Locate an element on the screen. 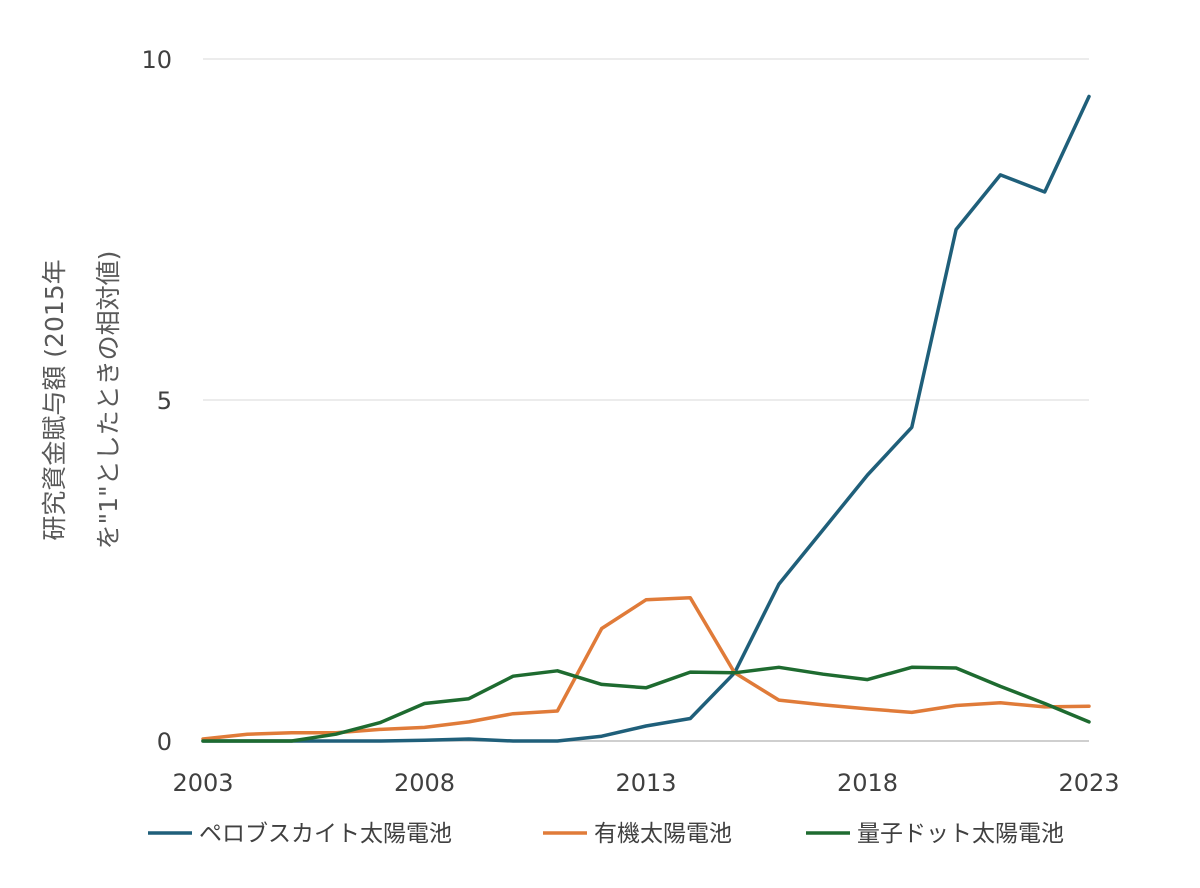 The width and height of the screenshot is (1200, 888). x-tick-label: 2013 is located at coordinates (645, 783).